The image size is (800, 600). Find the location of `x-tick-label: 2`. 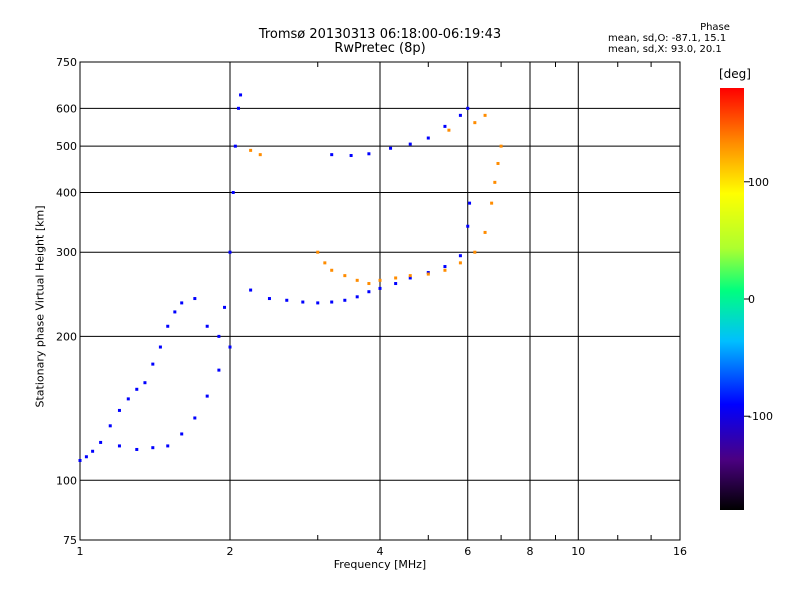

x-tick-label: 2 is located at coordinates (230, 551).